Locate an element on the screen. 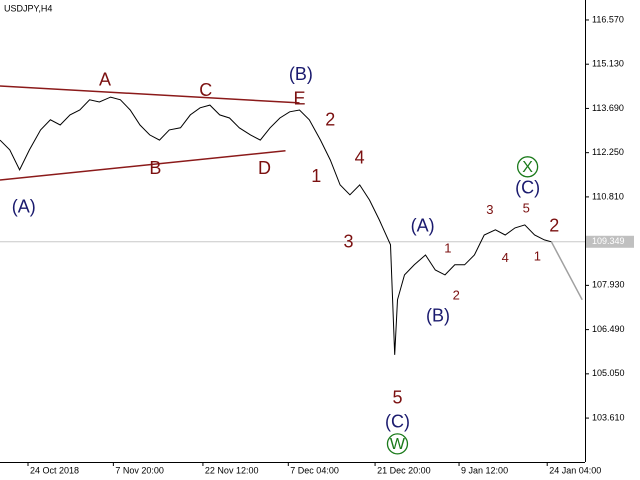 Image resolution: width=640 pixels, height=480 pixels. wave-label: X is located at coordinates (527, 167).